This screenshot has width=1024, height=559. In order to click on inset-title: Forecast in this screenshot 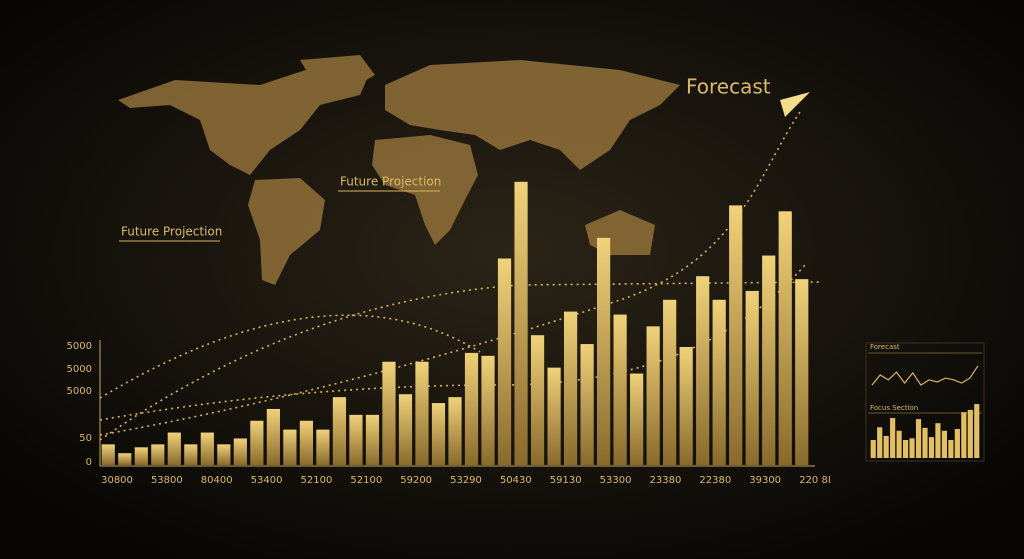, I will do `click(885, 347)`.